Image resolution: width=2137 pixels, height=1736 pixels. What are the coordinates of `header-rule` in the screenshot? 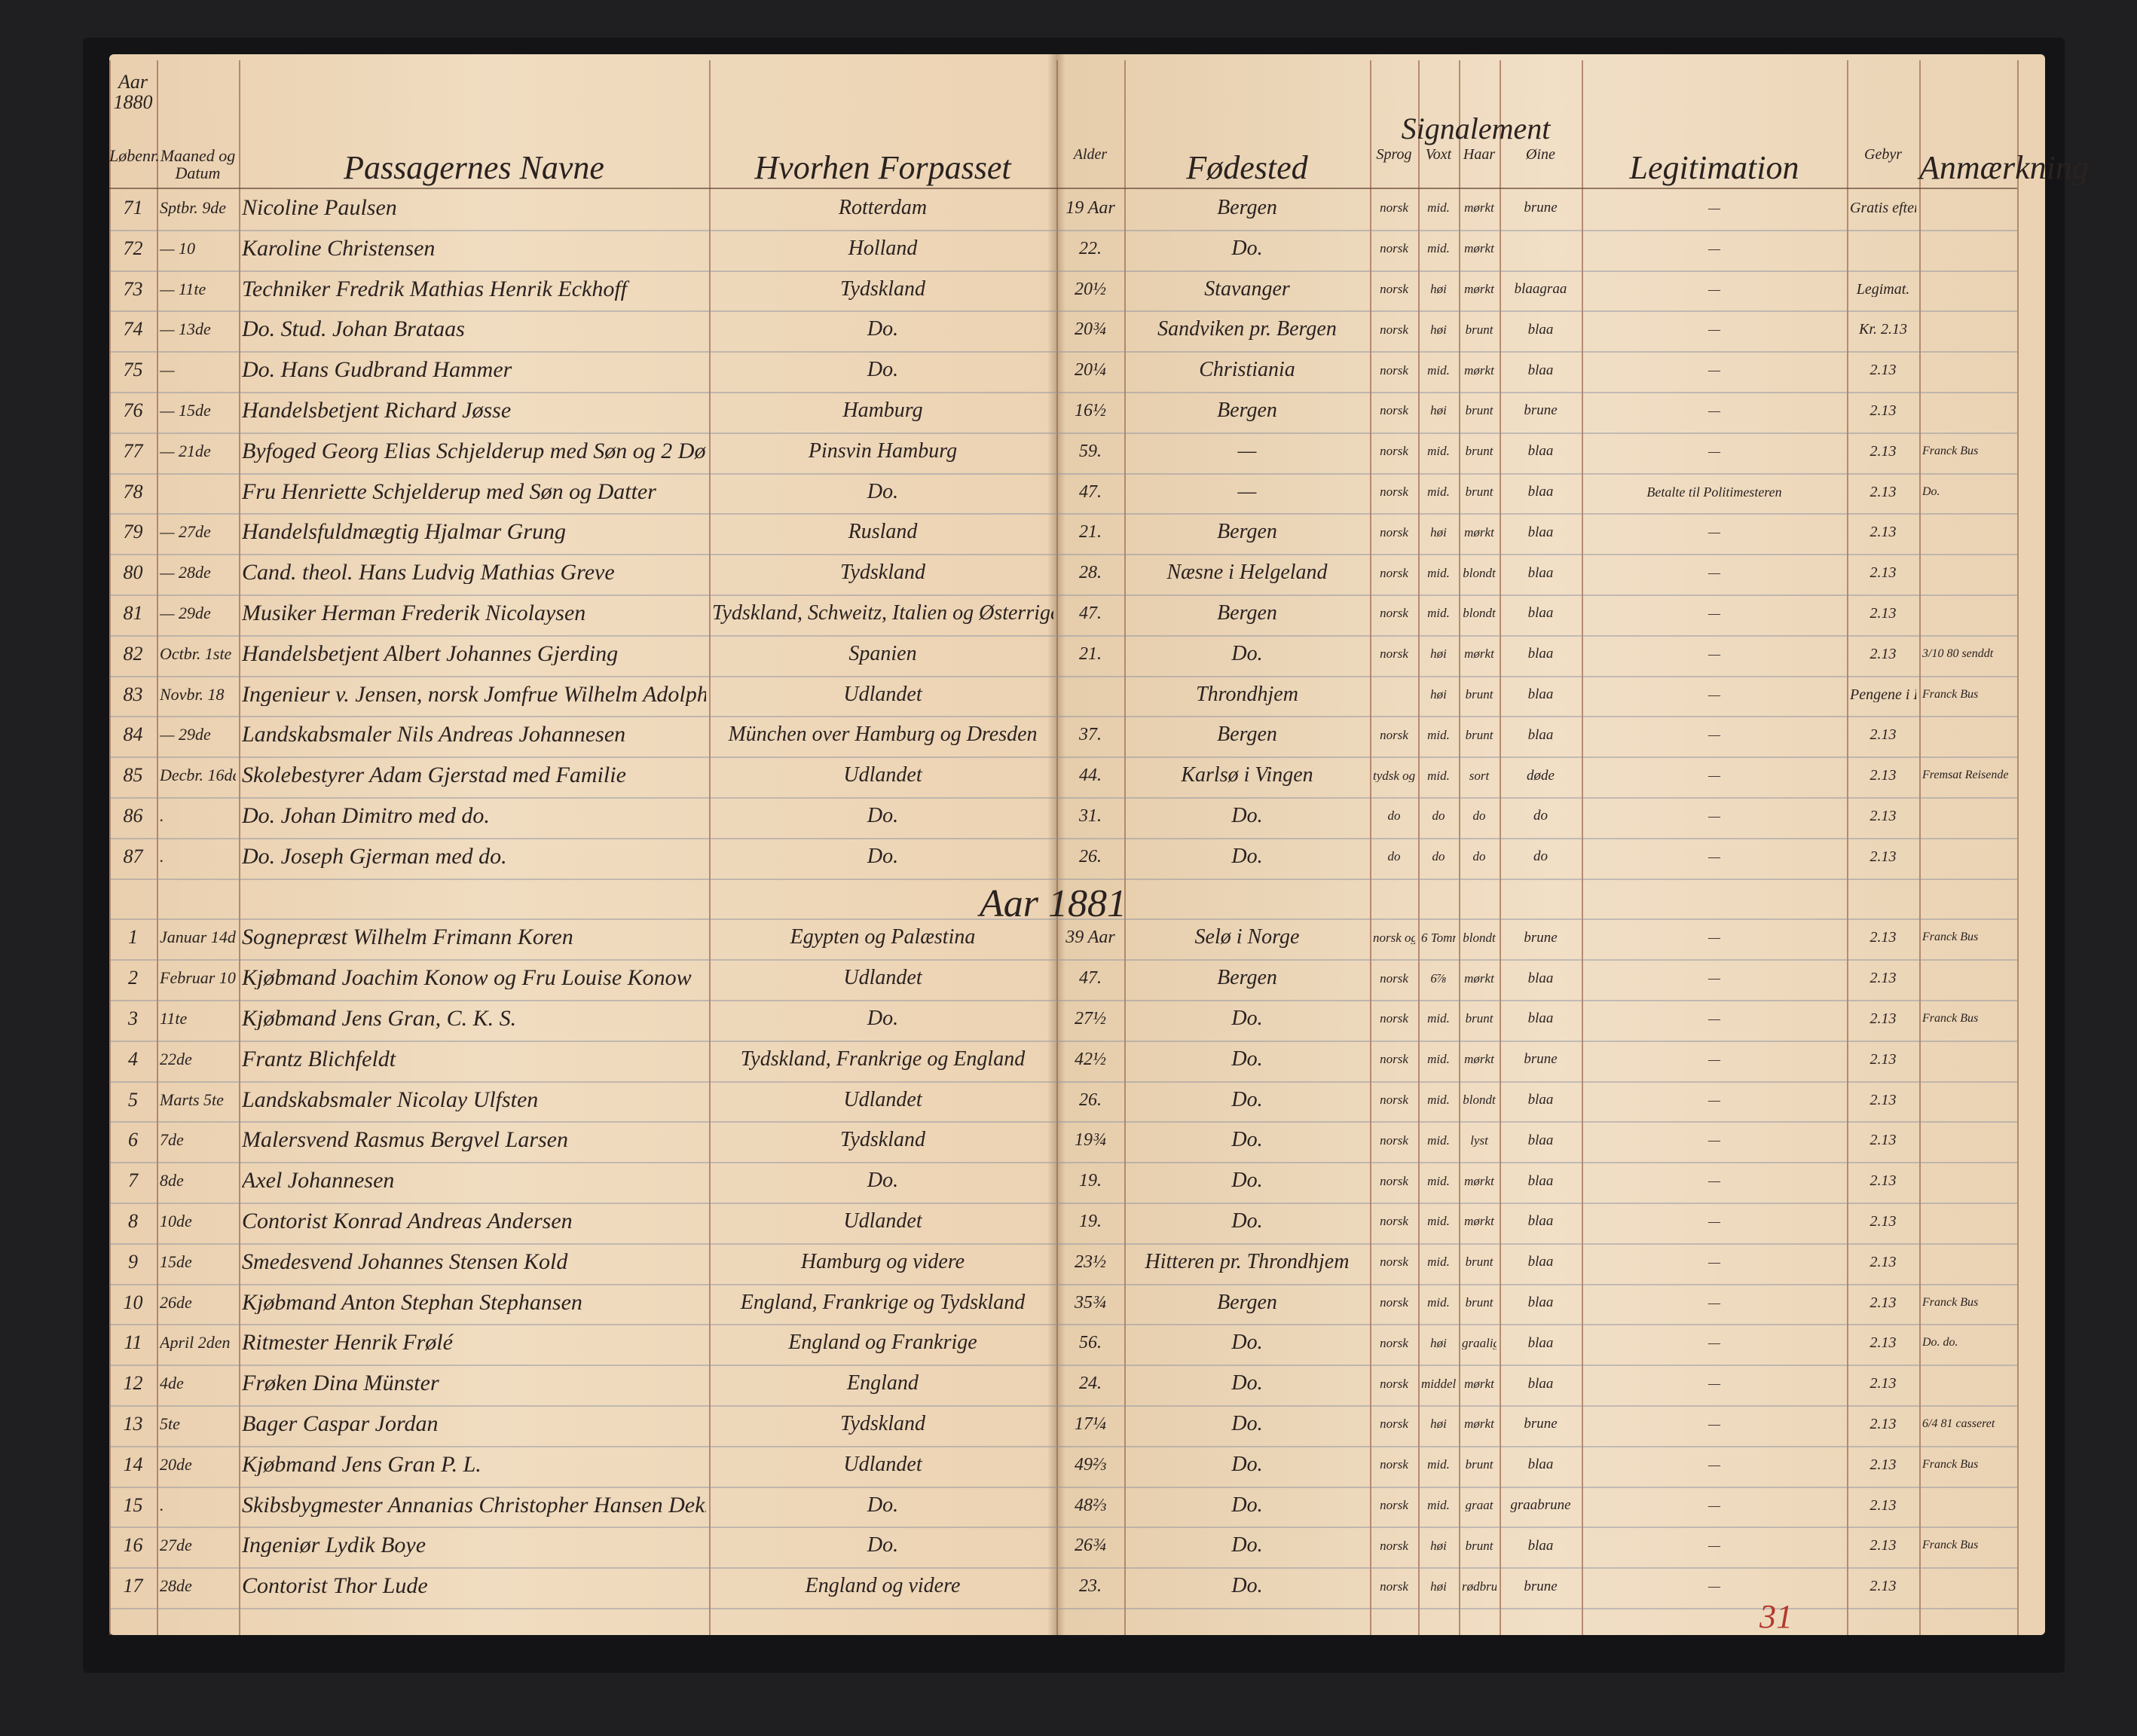 It's located at (1063, 188).